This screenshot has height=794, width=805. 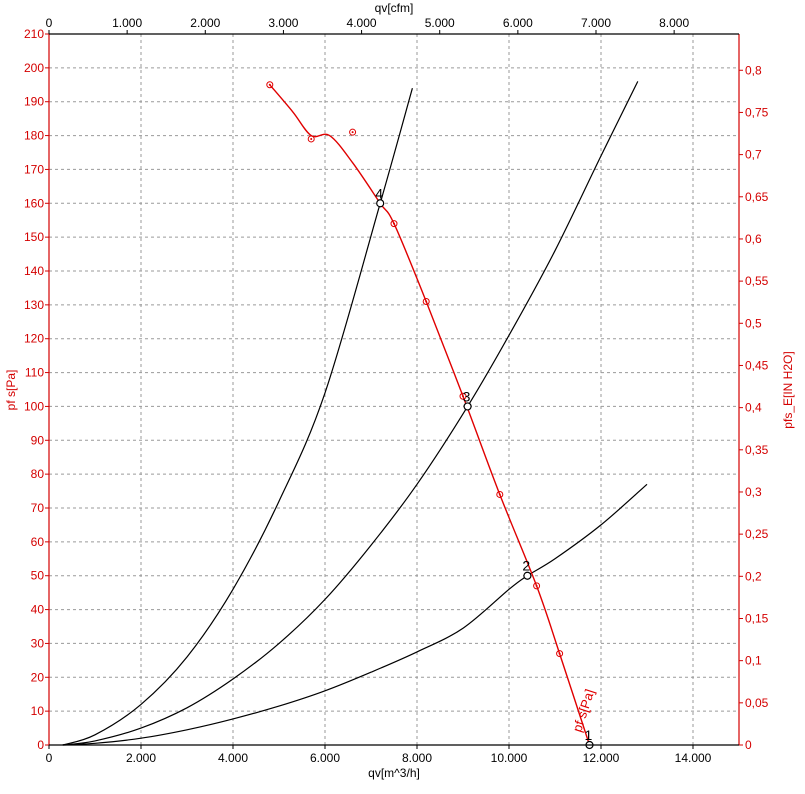 I want to click on y-tick-label: 90, so click(x=38, y=440).